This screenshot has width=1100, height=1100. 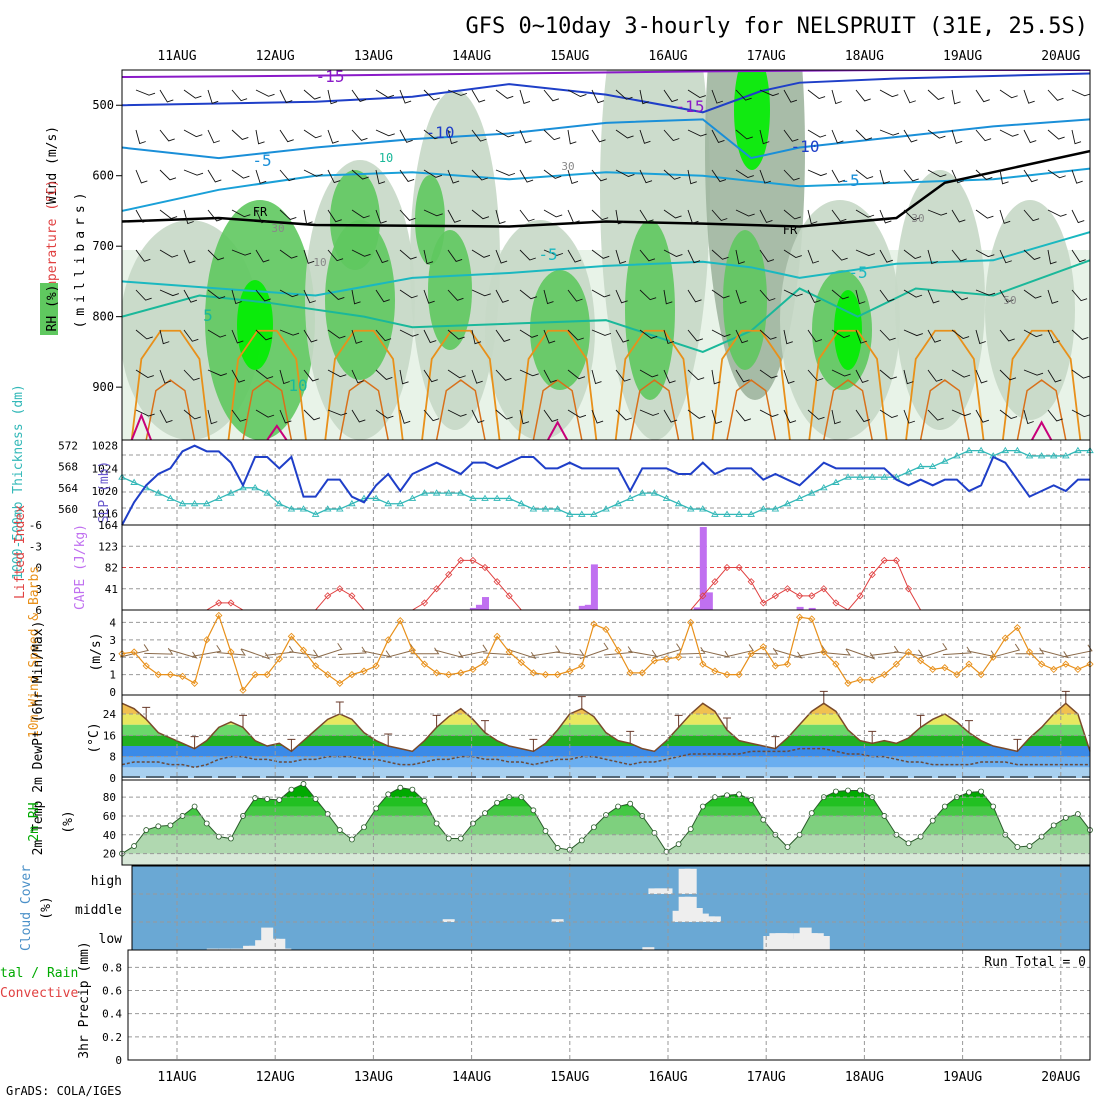 I want to click on cloud-level-middle: middle, so click(x=98, y=910).